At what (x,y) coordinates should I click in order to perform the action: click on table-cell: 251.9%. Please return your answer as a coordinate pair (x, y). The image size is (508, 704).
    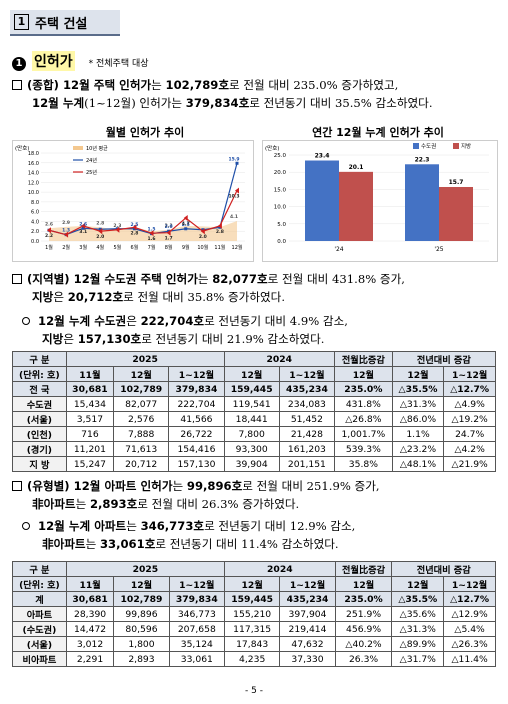
    Looking at the image, I should click on (363, 614).